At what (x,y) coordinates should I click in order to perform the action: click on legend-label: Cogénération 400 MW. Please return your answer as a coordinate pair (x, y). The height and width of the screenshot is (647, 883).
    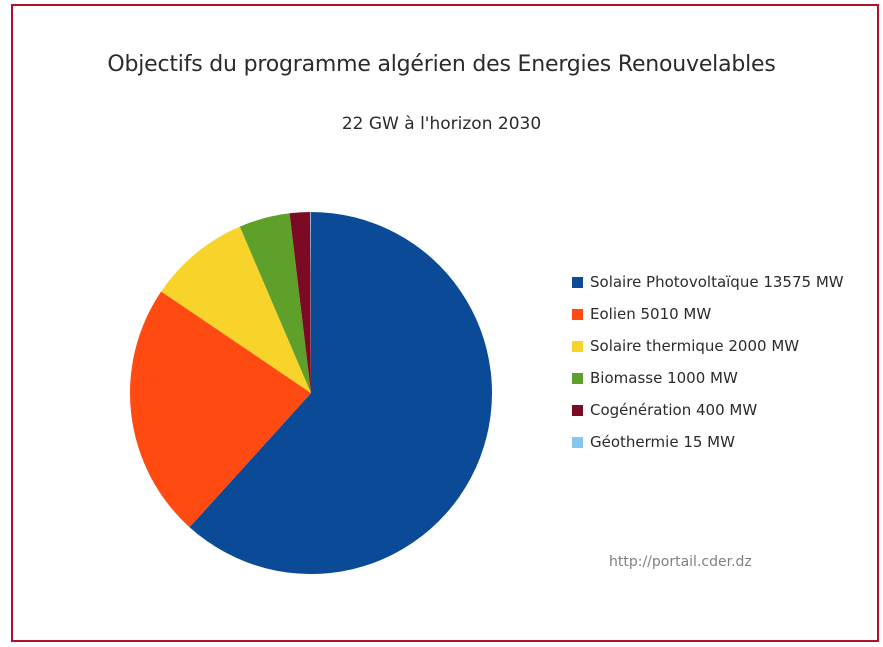
    Looking at the image, I should click on (674, 410).